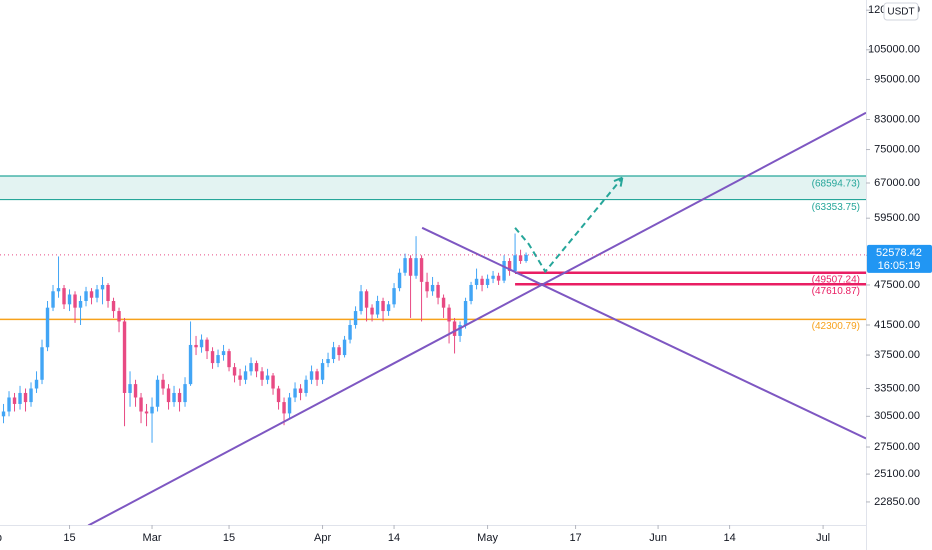  I want to click on y-tick-label: 41500.00, so click(897, 325).